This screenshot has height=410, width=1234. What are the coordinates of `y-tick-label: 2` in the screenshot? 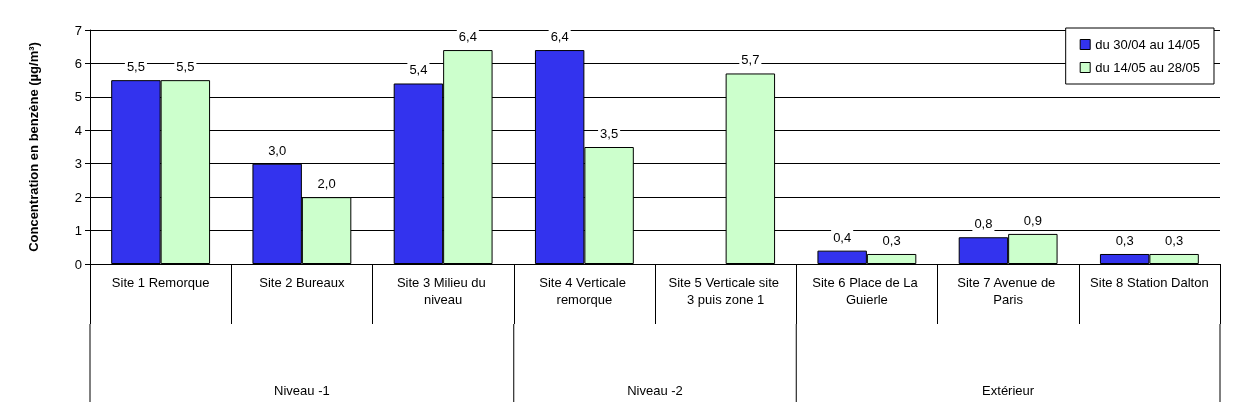 It's located at (78, 197).